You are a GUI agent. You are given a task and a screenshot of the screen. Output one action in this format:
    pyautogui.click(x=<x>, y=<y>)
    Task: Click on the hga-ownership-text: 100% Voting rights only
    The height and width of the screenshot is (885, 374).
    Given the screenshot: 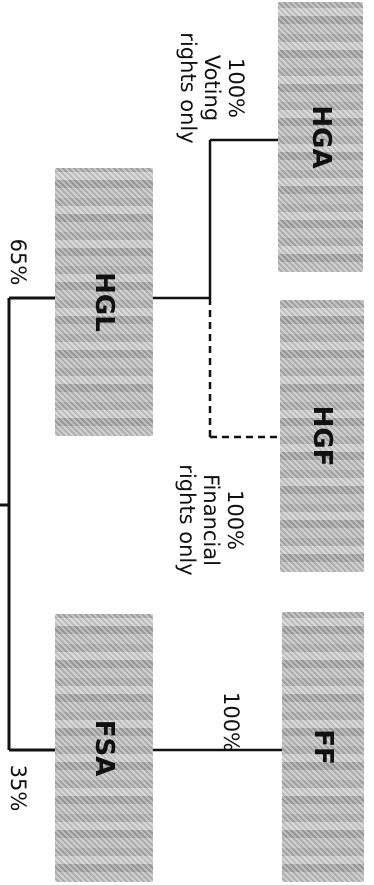 What is the action you would take?
    pyautogui.click(x=212, y=87)
    